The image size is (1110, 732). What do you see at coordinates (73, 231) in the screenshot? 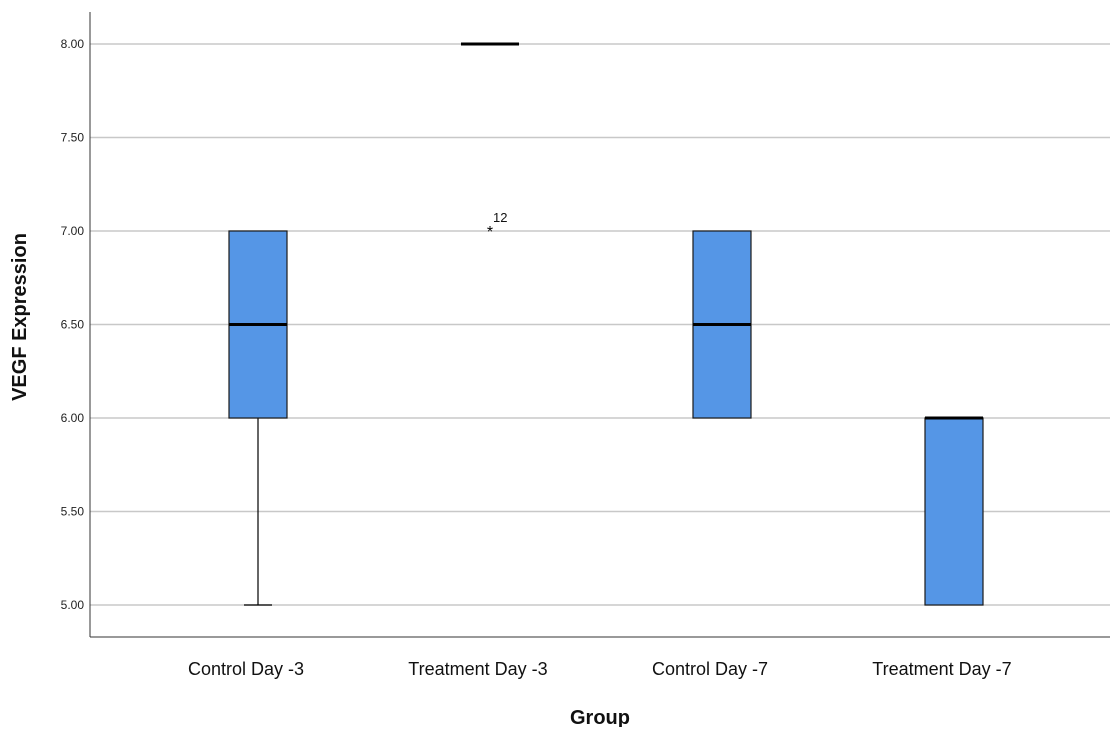
I see `y-tick-label: 7.00` at bounding box center [73, 231].